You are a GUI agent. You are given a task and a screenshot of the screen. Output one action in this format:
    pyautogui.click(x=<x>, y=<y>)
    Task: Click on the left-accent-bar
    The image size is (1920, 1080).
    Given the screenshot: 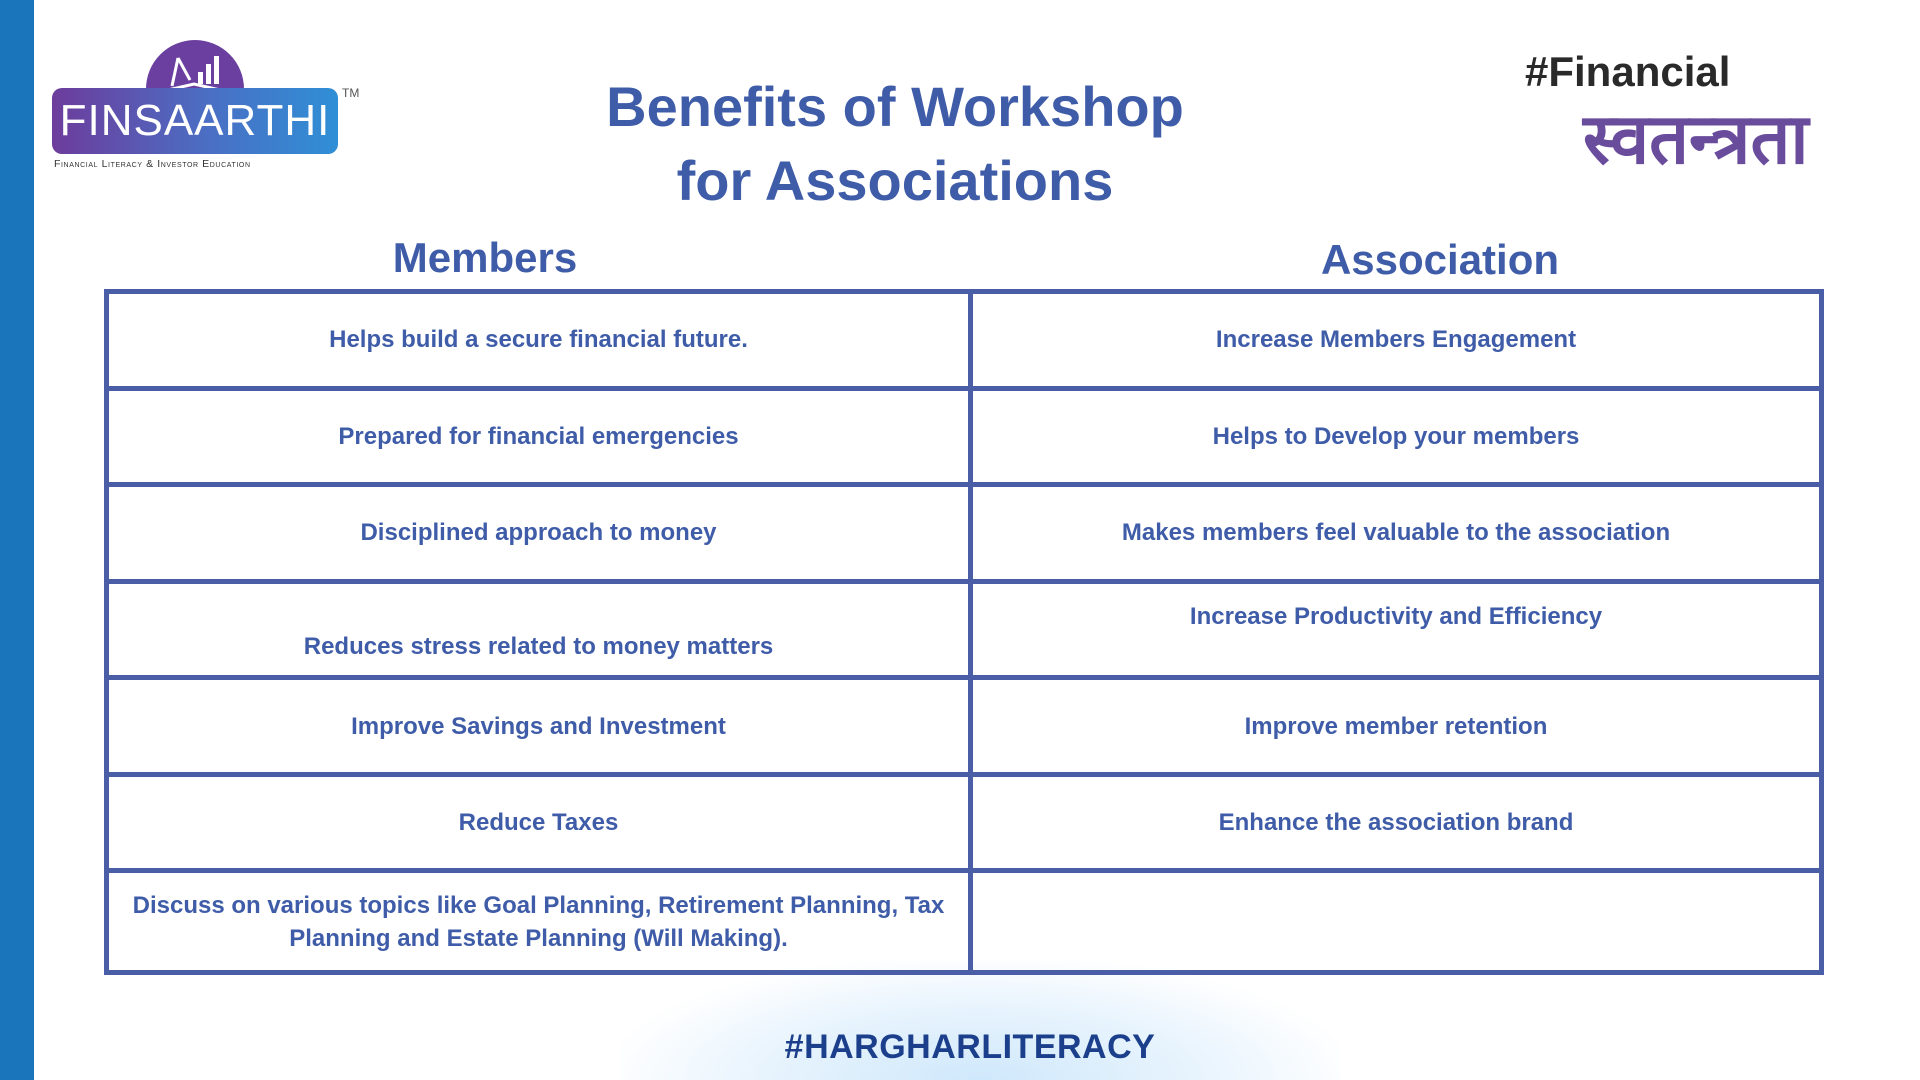 What is the action you would take?
    pyautogui.click(x=17, y=540)
    